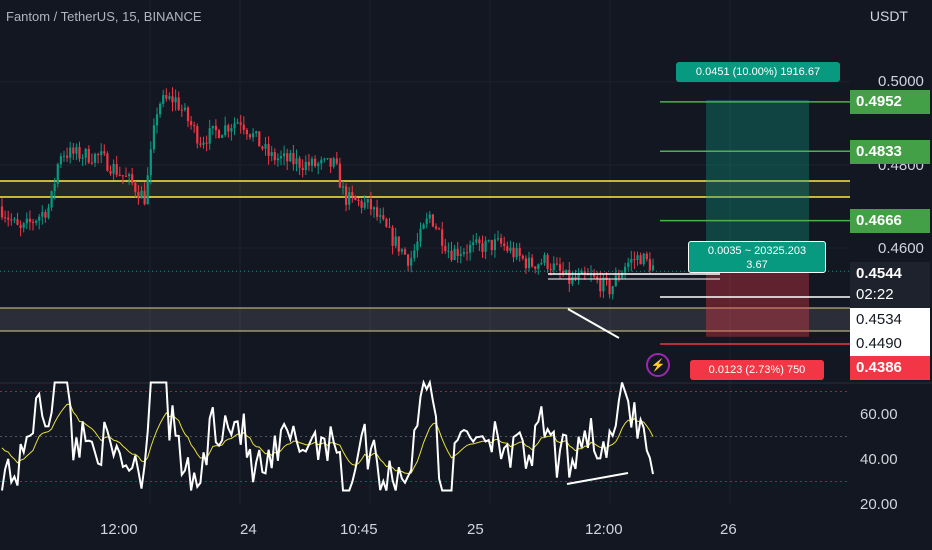  Describe the element at coordinates (757, 370) in the screenshot. I see `stop-label: 0.0123 (2.73%) 750` at that location.